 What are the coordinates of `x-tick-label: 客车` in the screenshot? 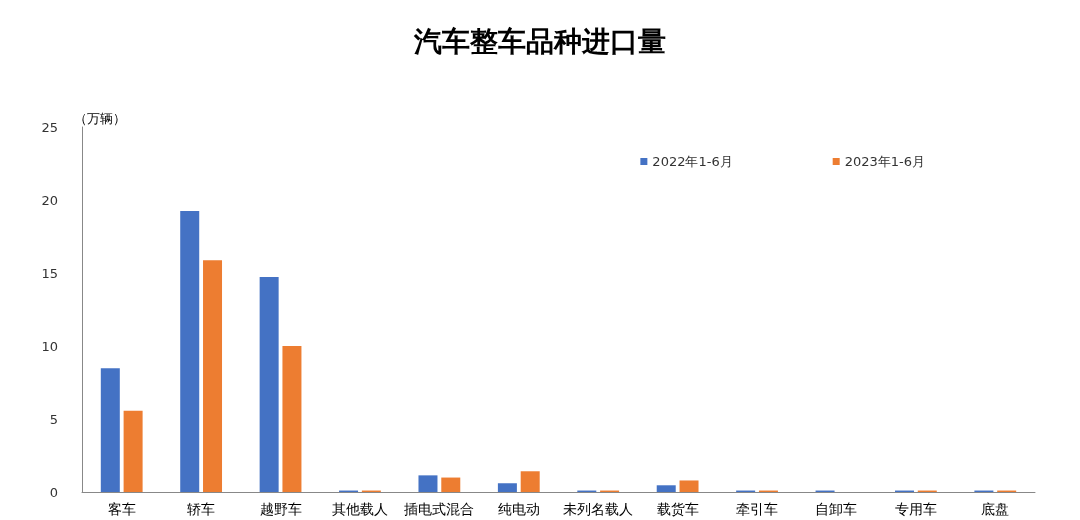 It's located at (121, 509).